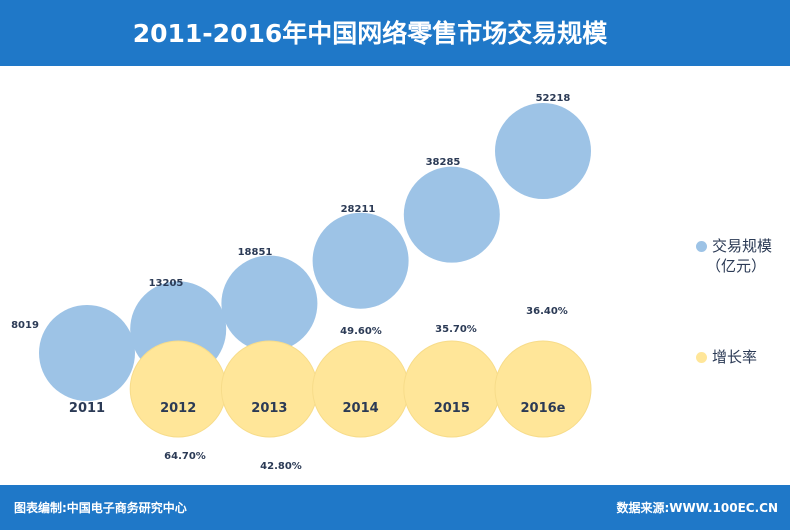 The width and height of the screenshot is (790, 530). Describe the element at coordinates (370, 33) in the screenshot. I see `chart-title: 2011-2016年中国网络零售市场交易规模` at that location.